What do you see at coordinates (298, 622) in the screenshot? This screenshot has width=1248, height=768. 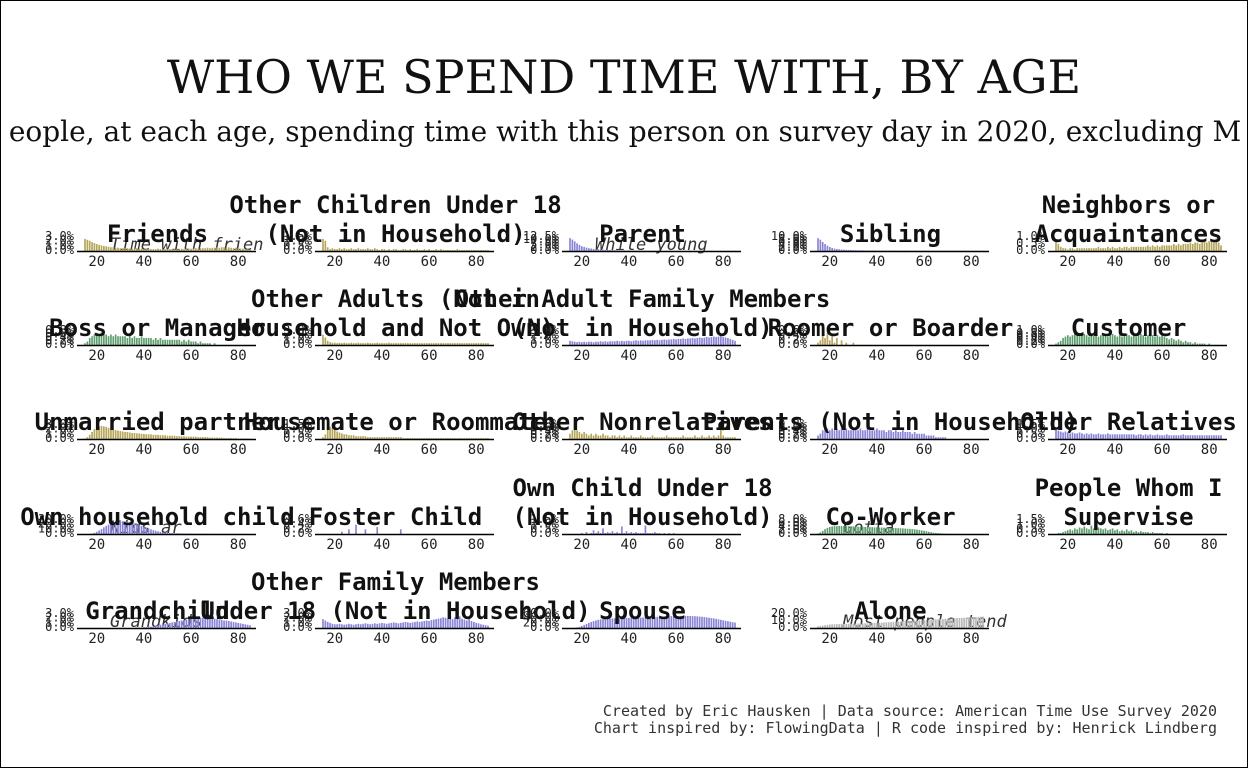 I see `y-tick-label: 1.0%` at bounding box center [298, 622].